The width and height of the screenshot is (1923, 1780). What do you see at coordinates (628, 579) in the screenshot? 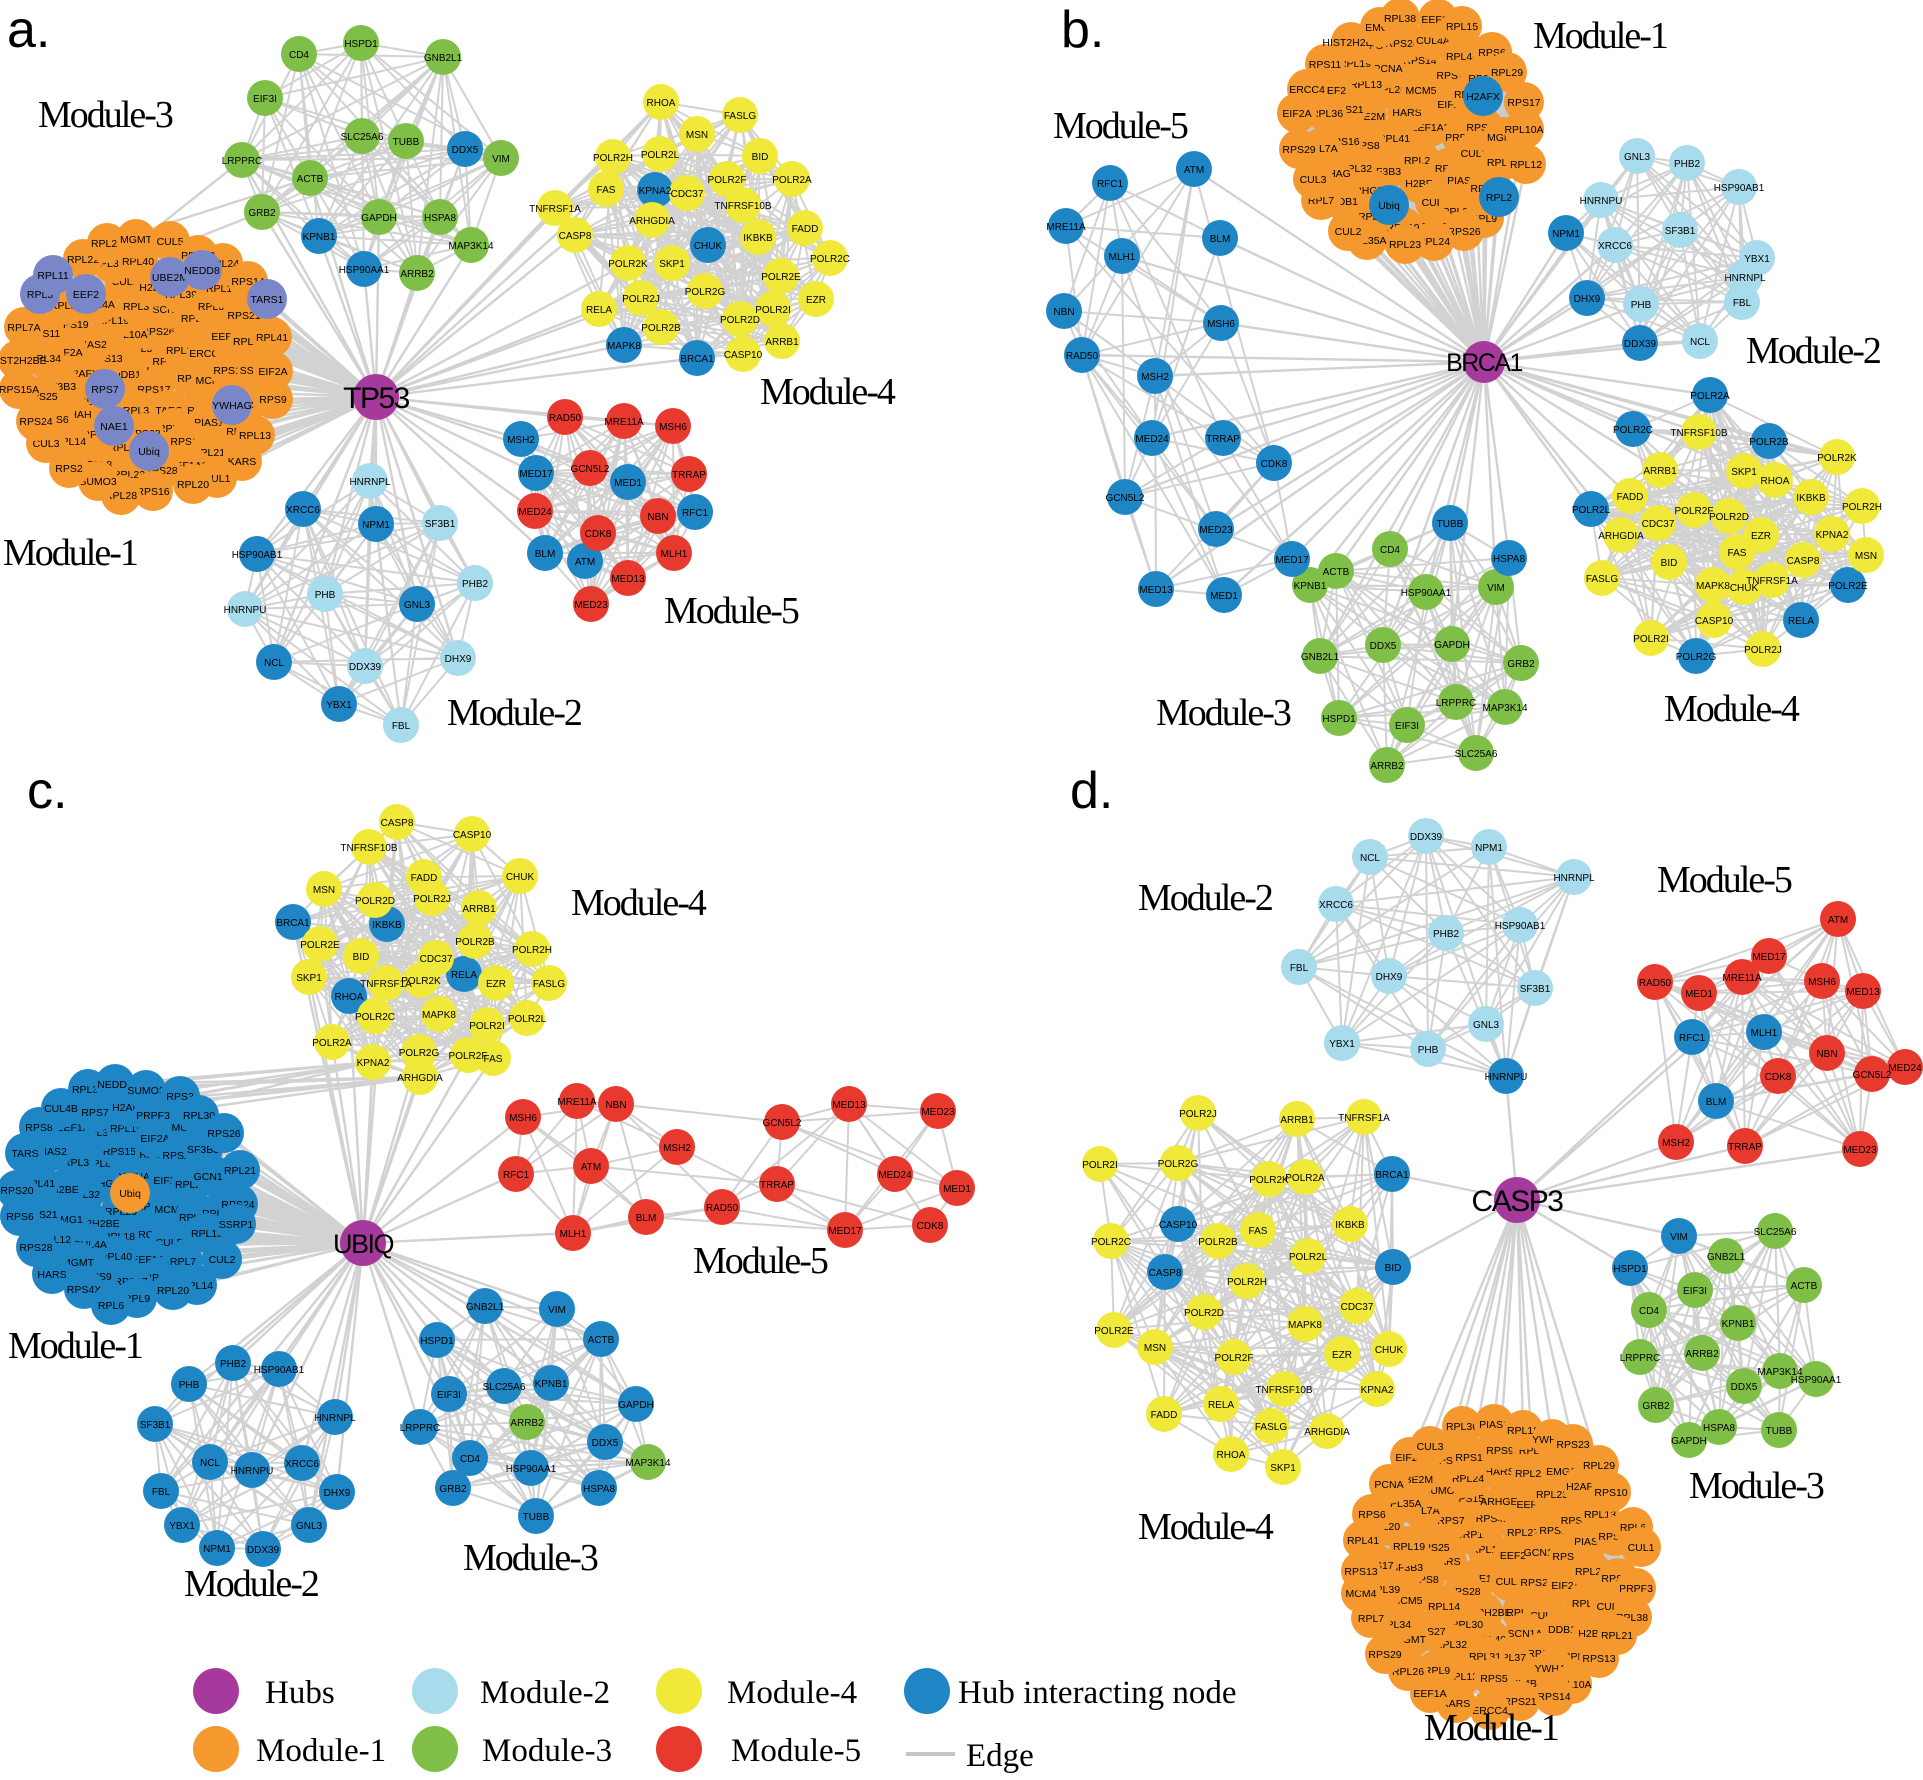
I see `svg-text: MED13` at bounding box center [628, 579].